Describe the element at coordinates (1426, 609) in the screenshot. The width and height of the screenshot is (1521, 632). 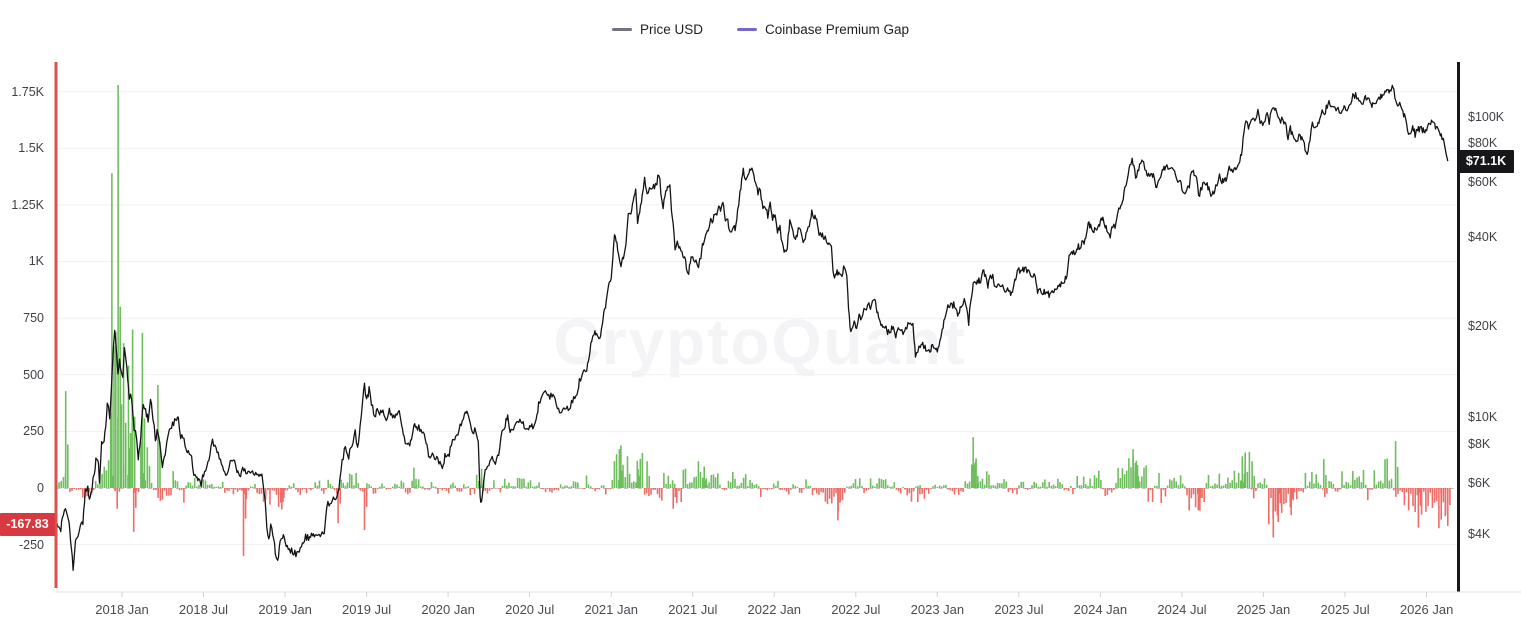
I see `x-axis-tick: 2026 Jan` at that location.